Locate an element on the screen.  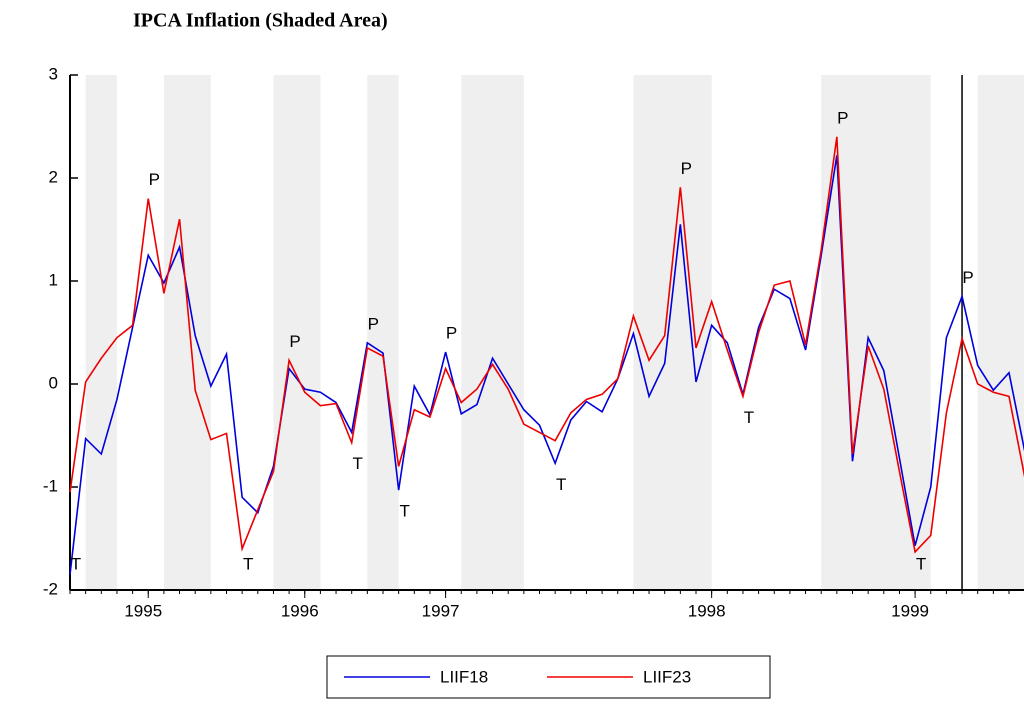
chart-title: IPCA Inflation (Shaded Area) is located at coordinates (260, 21).